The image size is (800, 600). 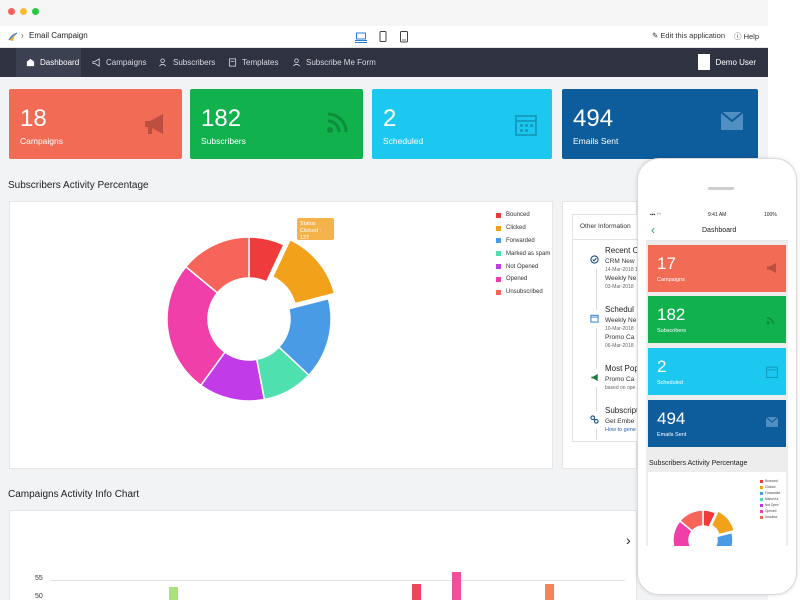 I want to click on legend-item: Not Open, so click(x=770, y=505).